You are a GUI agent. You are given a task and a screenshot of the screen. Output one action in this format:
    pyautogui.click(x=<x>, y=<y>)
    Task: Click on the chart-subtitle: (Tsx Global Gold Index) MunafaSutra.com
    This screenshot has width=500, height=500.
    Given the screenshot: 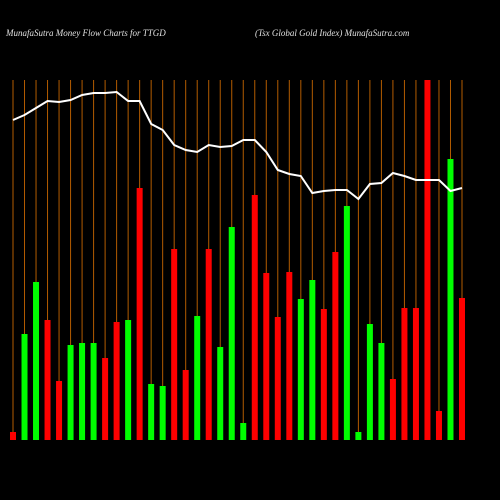 What is the action you would take?
    pyautogui.click(x=332, y=33)
    